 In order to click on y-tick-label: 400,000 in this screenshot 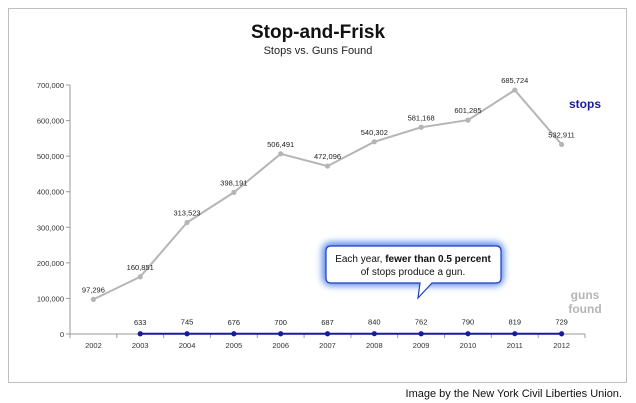, I will do `click(50, 192)`.